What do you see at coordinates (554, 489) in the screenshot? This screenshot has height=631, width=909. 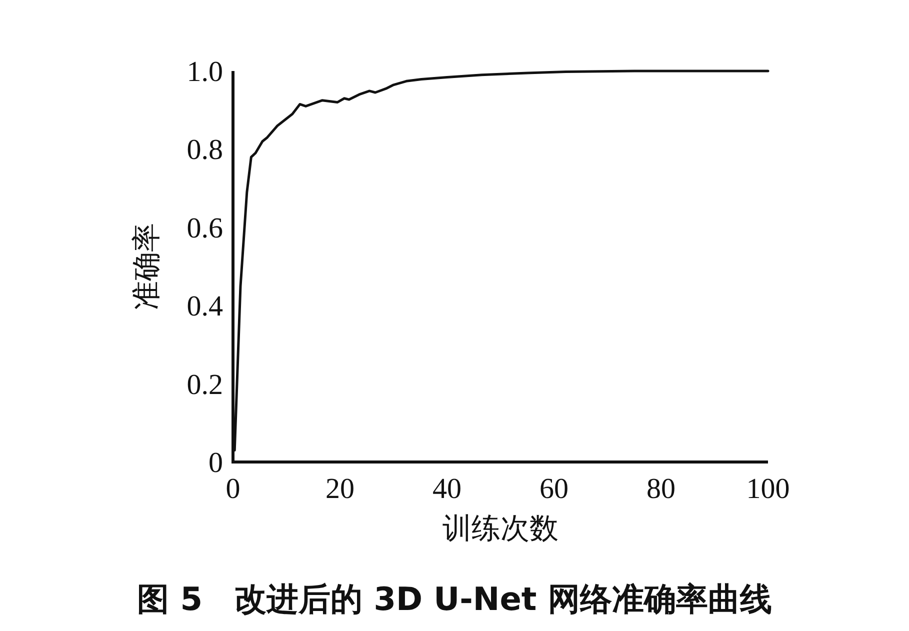 I see `x-tick-label: 60` at bounding box center [554, 489].